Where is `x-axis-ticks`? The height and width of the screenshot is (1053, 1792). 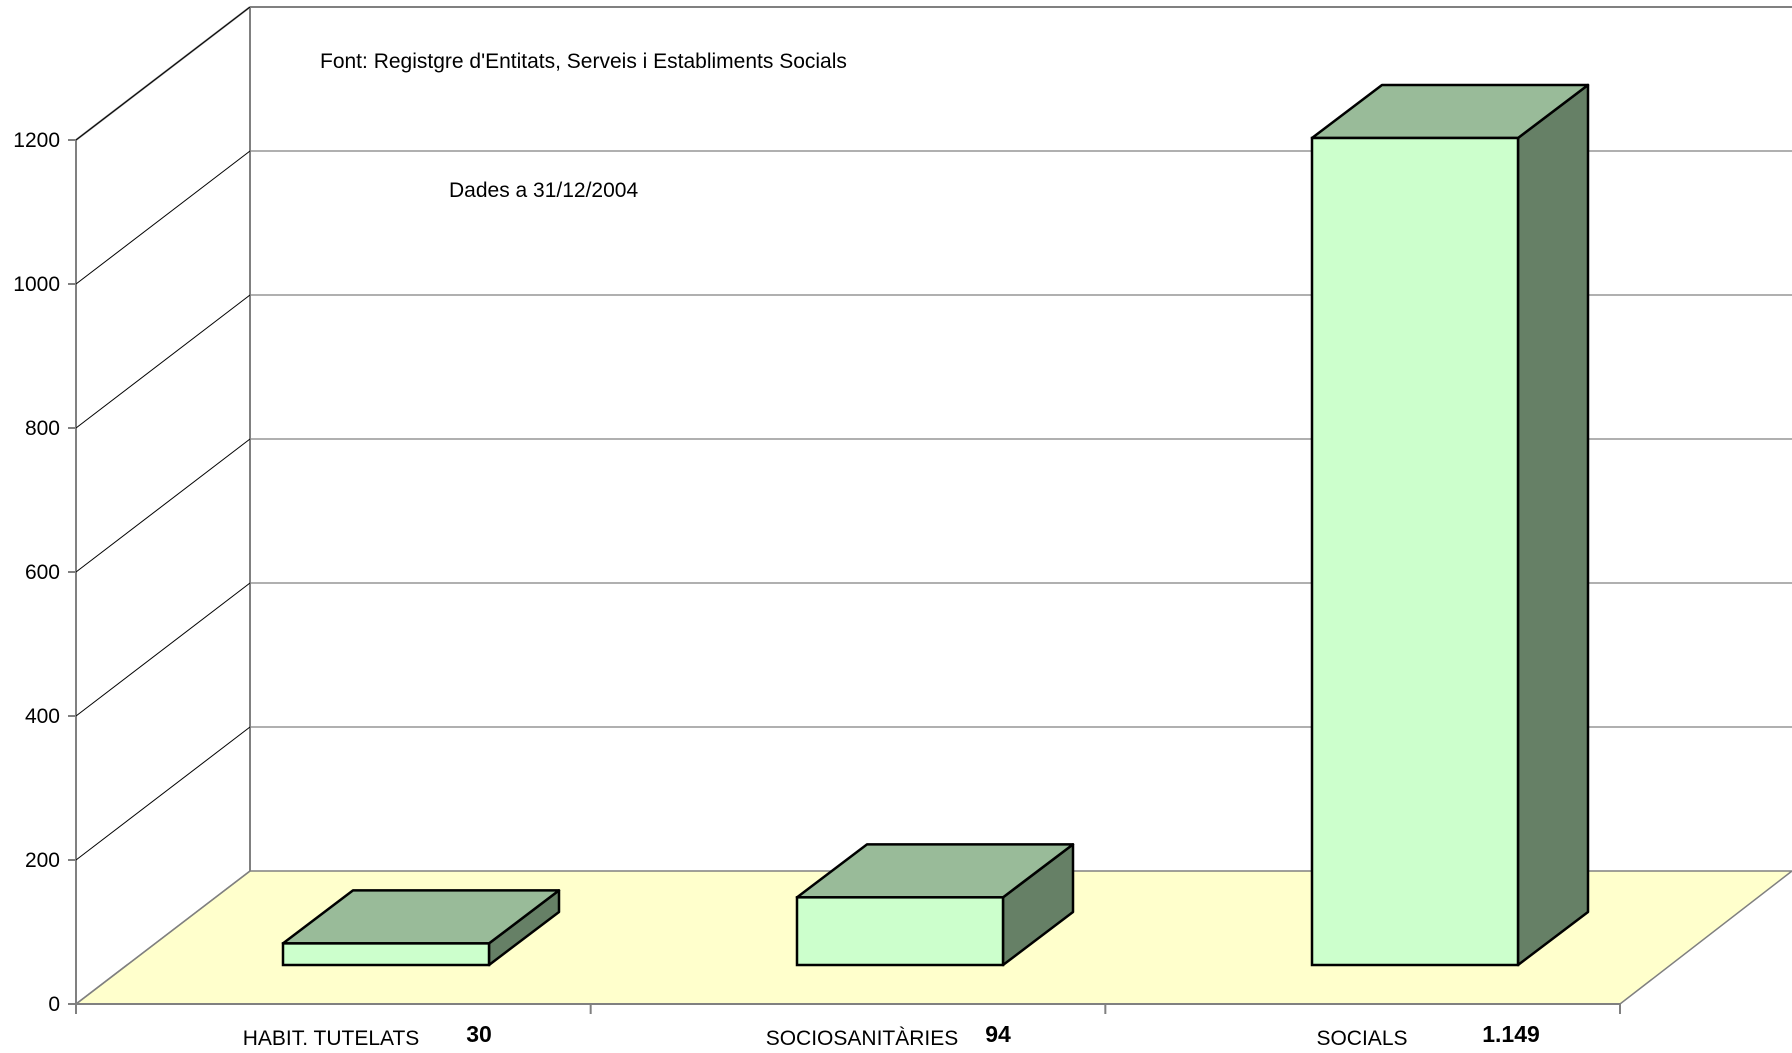
x-axis-ticks is located at coordinates (848, 1009).